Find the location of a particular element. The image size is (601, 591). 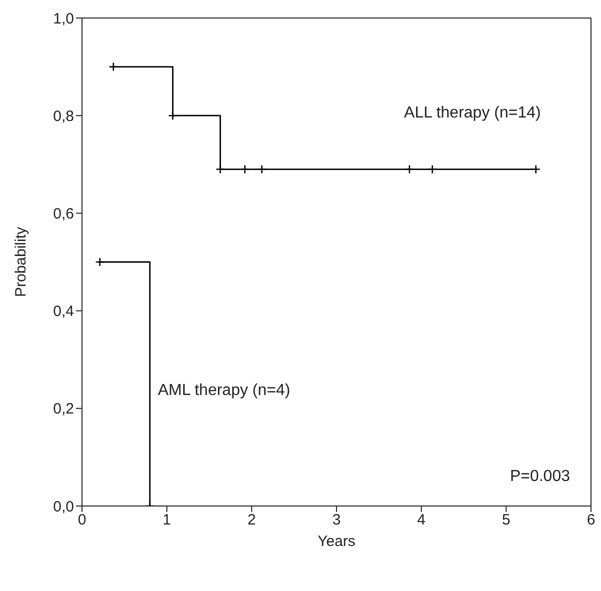

y-tick-label: 0,4 is located at coordinates (63, 311).